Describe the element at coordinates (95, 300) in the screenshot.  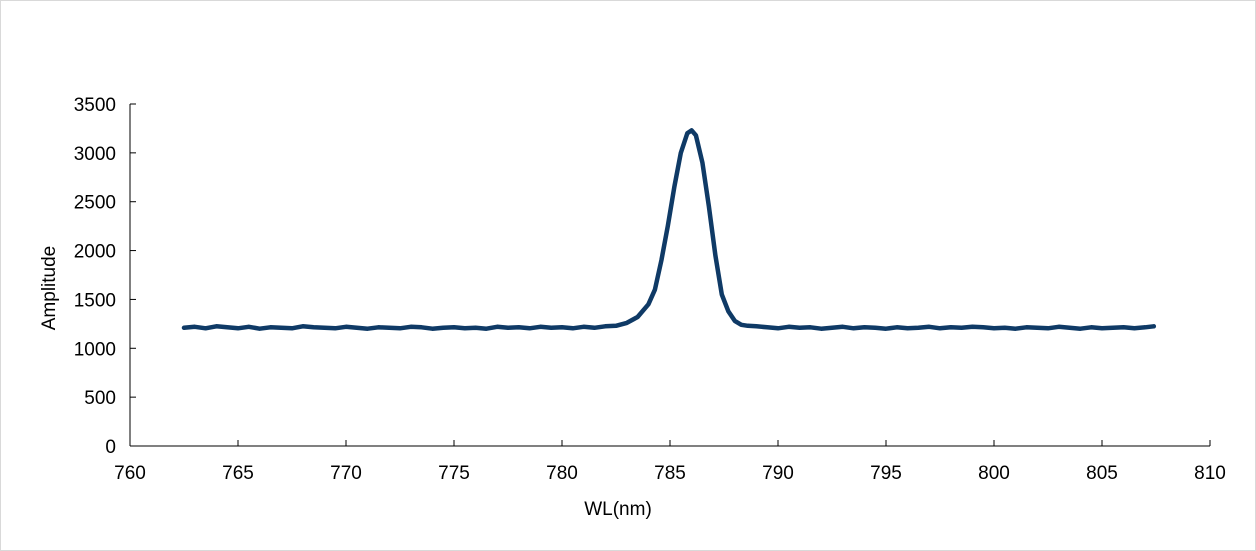
I see `y-tick-label: 1500` at that location.